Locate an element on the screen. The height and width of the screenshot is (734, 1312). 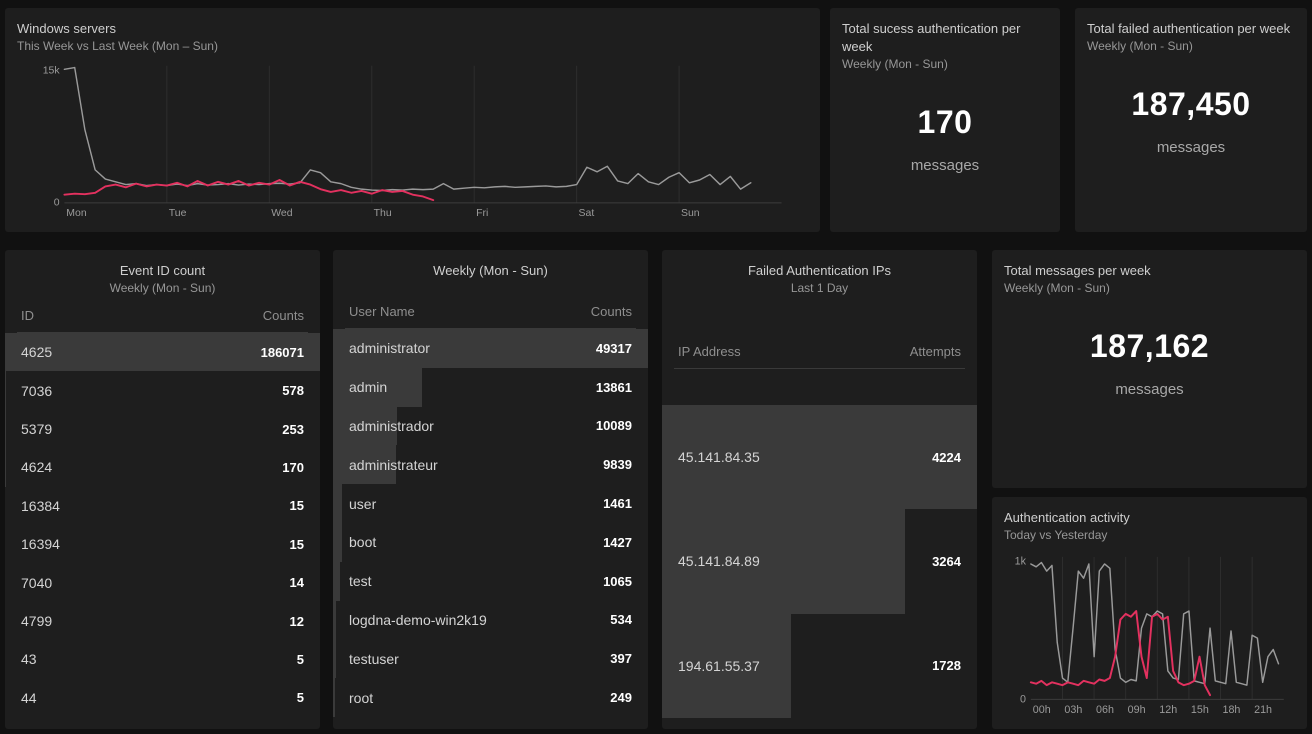
column-header-attempts: Attempts is located at coordinates (935, 351).